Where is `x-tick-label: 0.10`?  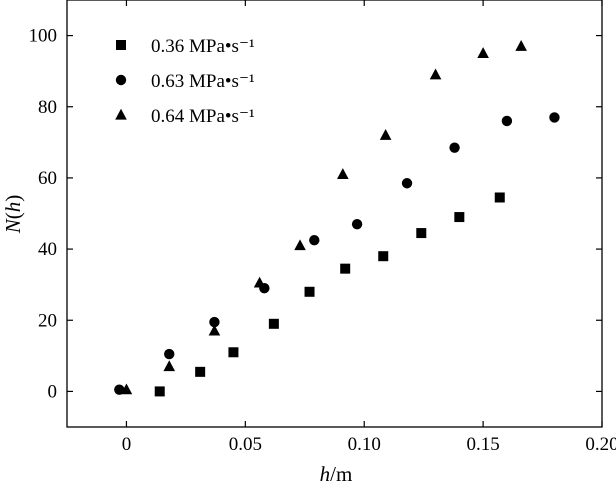
x-tick-label: 0.10 is located at coordinates (364, 444).